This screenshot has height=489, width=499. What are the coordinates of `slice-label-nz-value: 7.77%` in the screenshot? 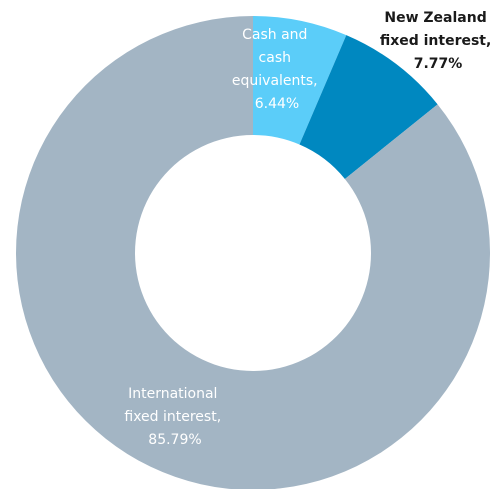 It's located at (438, 64).